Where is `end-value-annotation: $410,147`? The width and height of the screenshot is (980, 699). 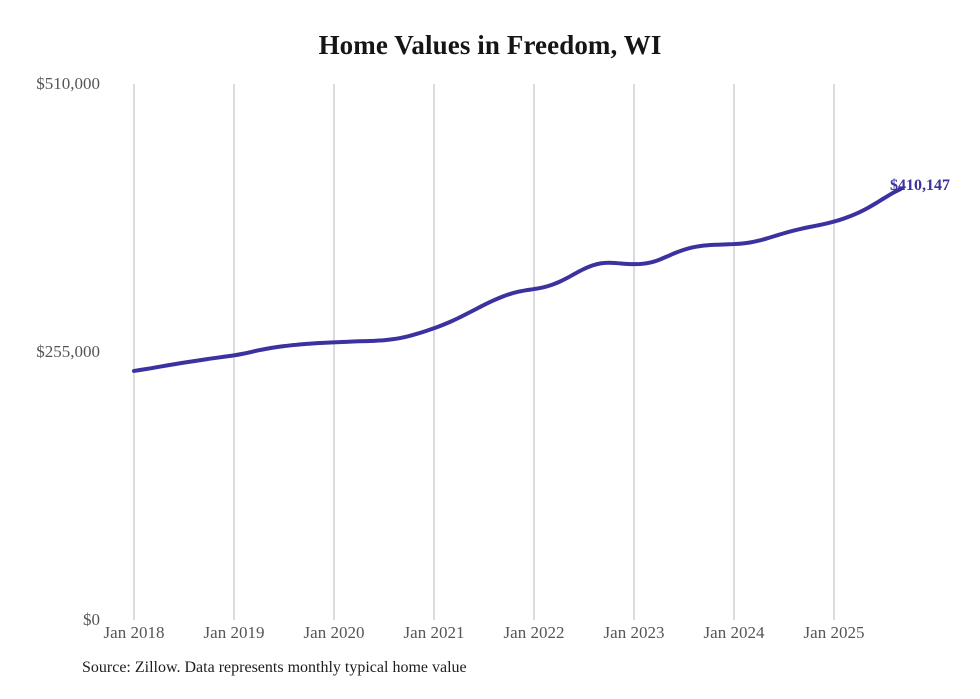 end-value-annotation: $410,147 is located at coordinates (920, 185).